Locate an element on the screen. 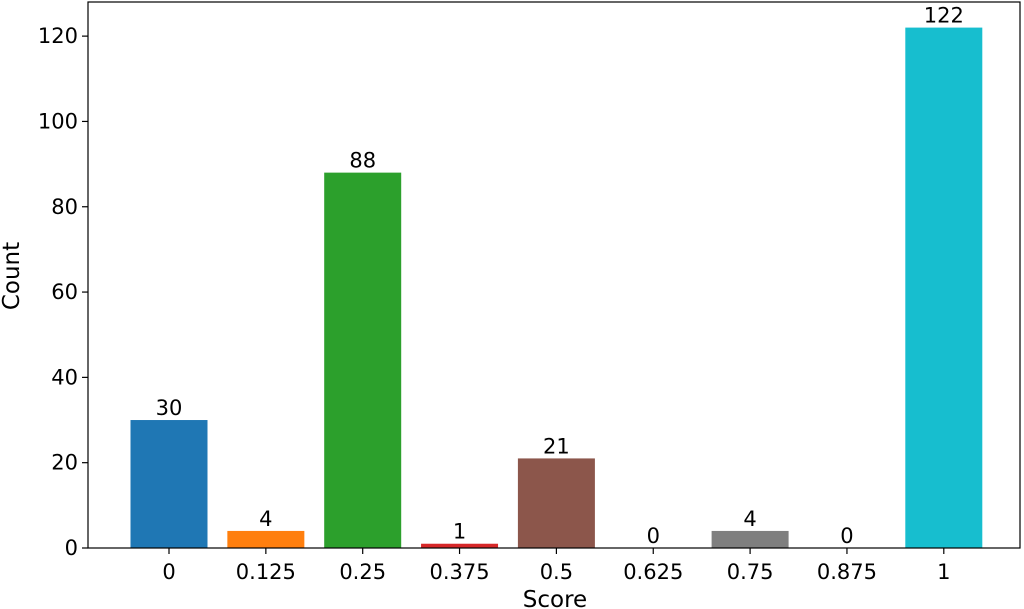 This screenshot has height=609, width=1024. data-label-0.25: 88 is located at coordinates (362, 161).